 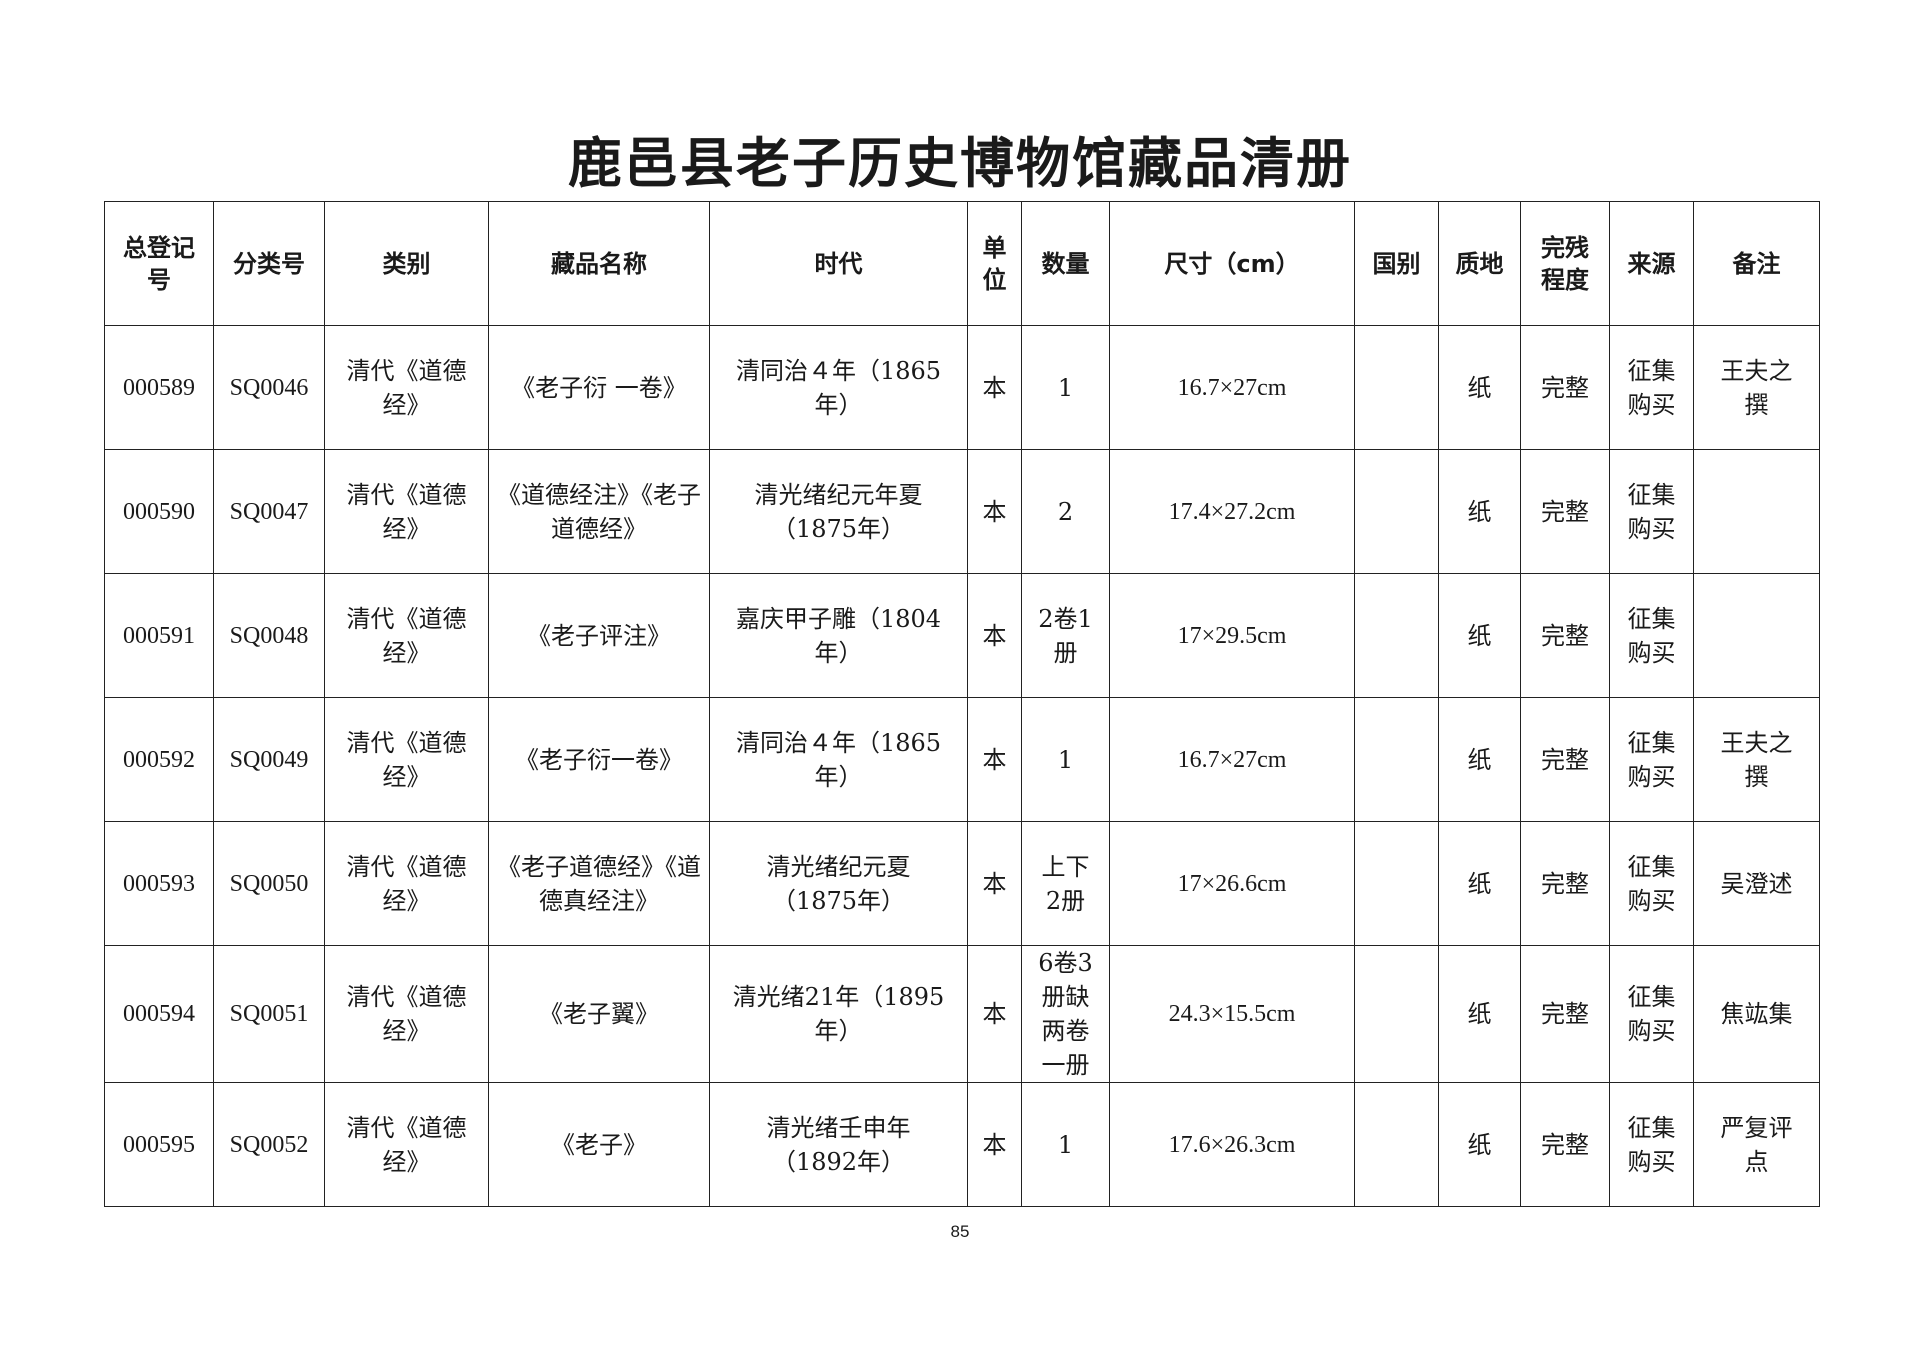 What do you see at coordinates (1232, 511) in the screenshot?
I see `cell-size: 17.4×27.2cm` at bounding box center [1232, 511].